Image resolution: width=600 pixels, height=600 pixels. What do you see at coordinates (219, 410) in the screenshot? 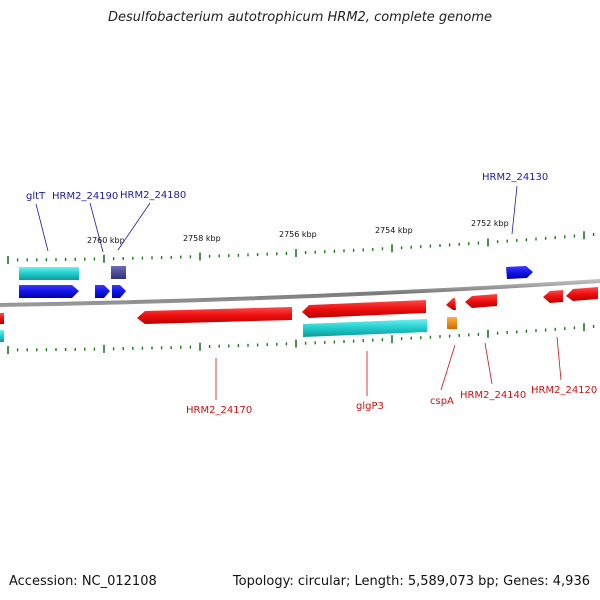
I see `label-HRM2_24170: HRM2_24170` at bounding box center [219, 410].